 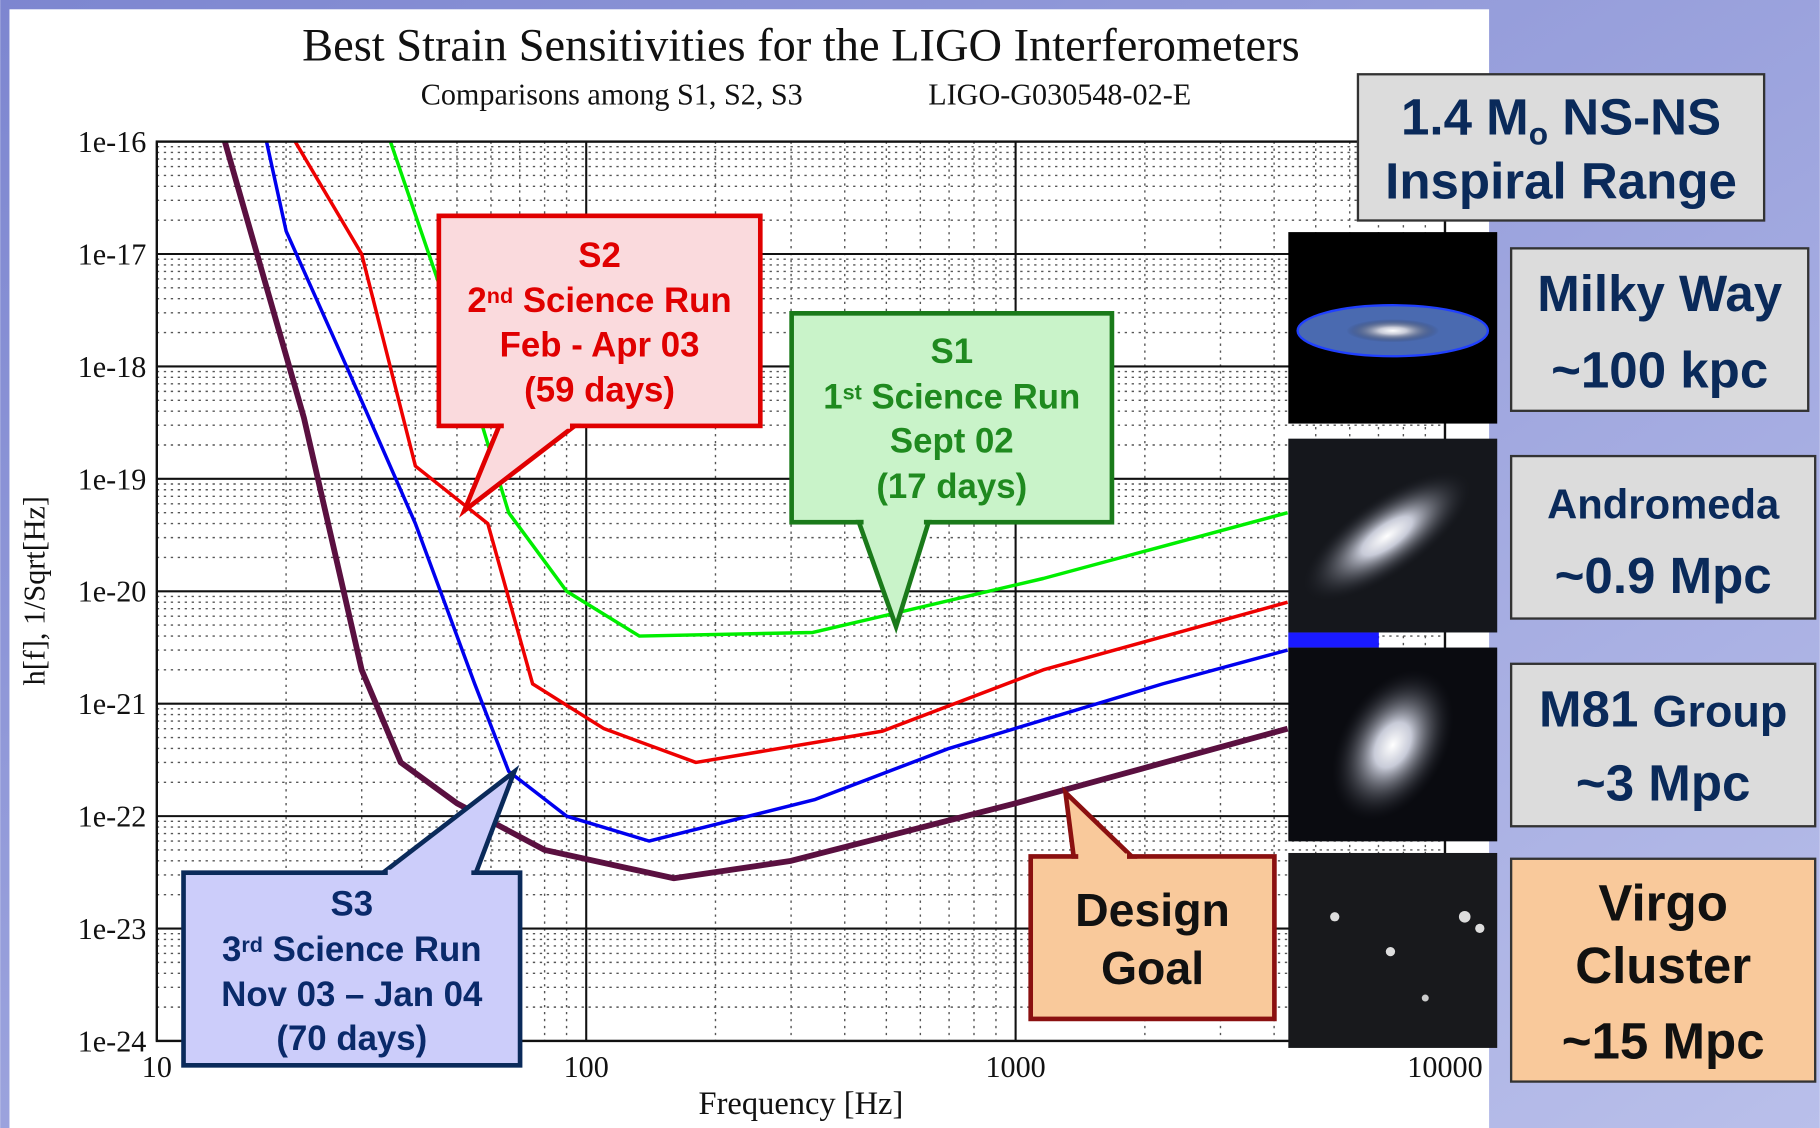 What do you see at coordinates (1538, 133) in the screenshot?
I see `text-segment: o` at bounding box center [1538, 133].